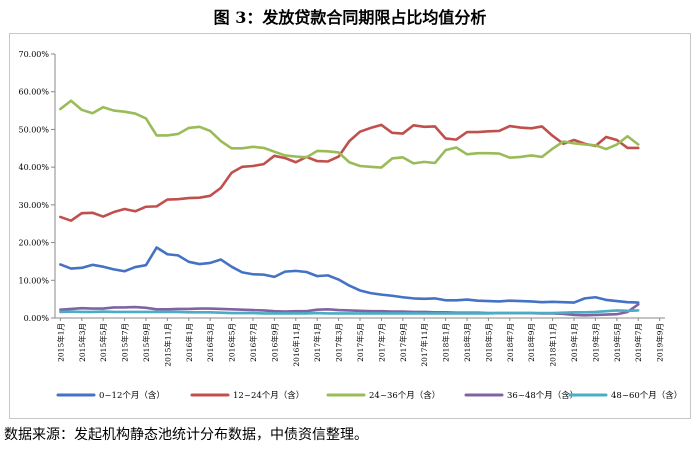 Image resolution: width=700 pixels, height=449 pixels. Describe the element at coordinates (381, 342) in the screenshot. I see `x-tick-label: 2017年7月` at that location.